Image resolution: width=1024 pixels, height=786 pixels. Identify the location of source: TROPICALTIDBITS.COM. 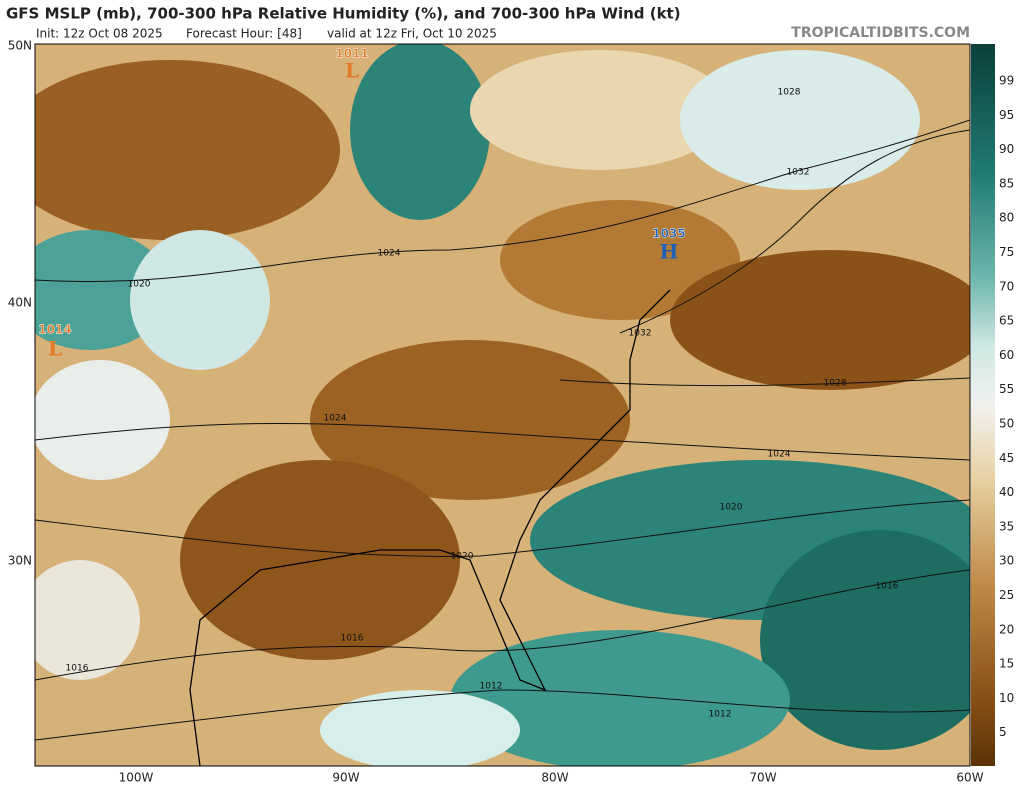
(880, 33).